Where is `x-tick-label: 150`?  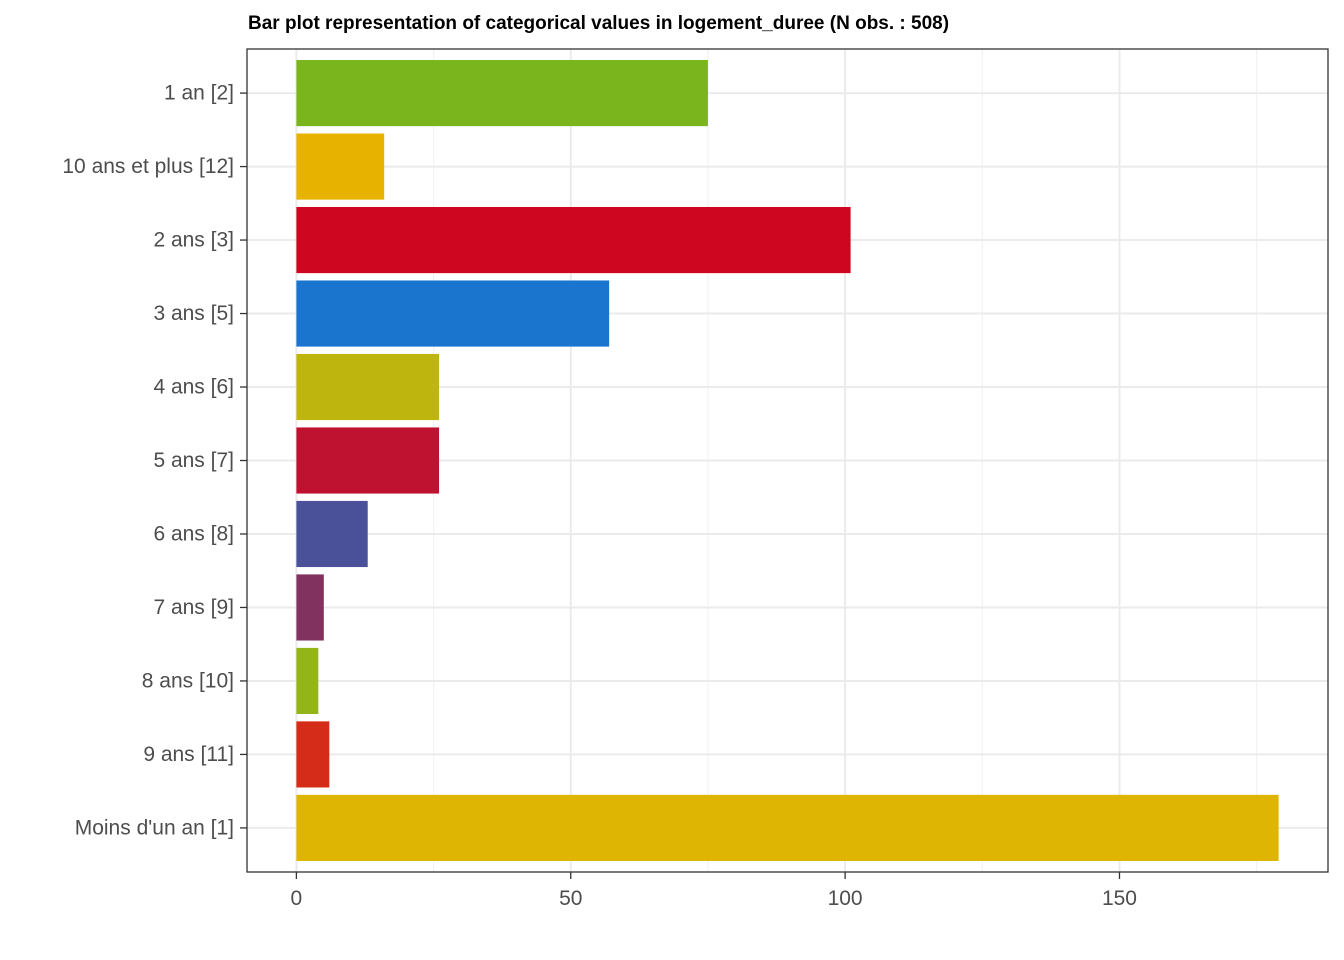
x-tick-label: 150 is located at coordinates (1119, 898).